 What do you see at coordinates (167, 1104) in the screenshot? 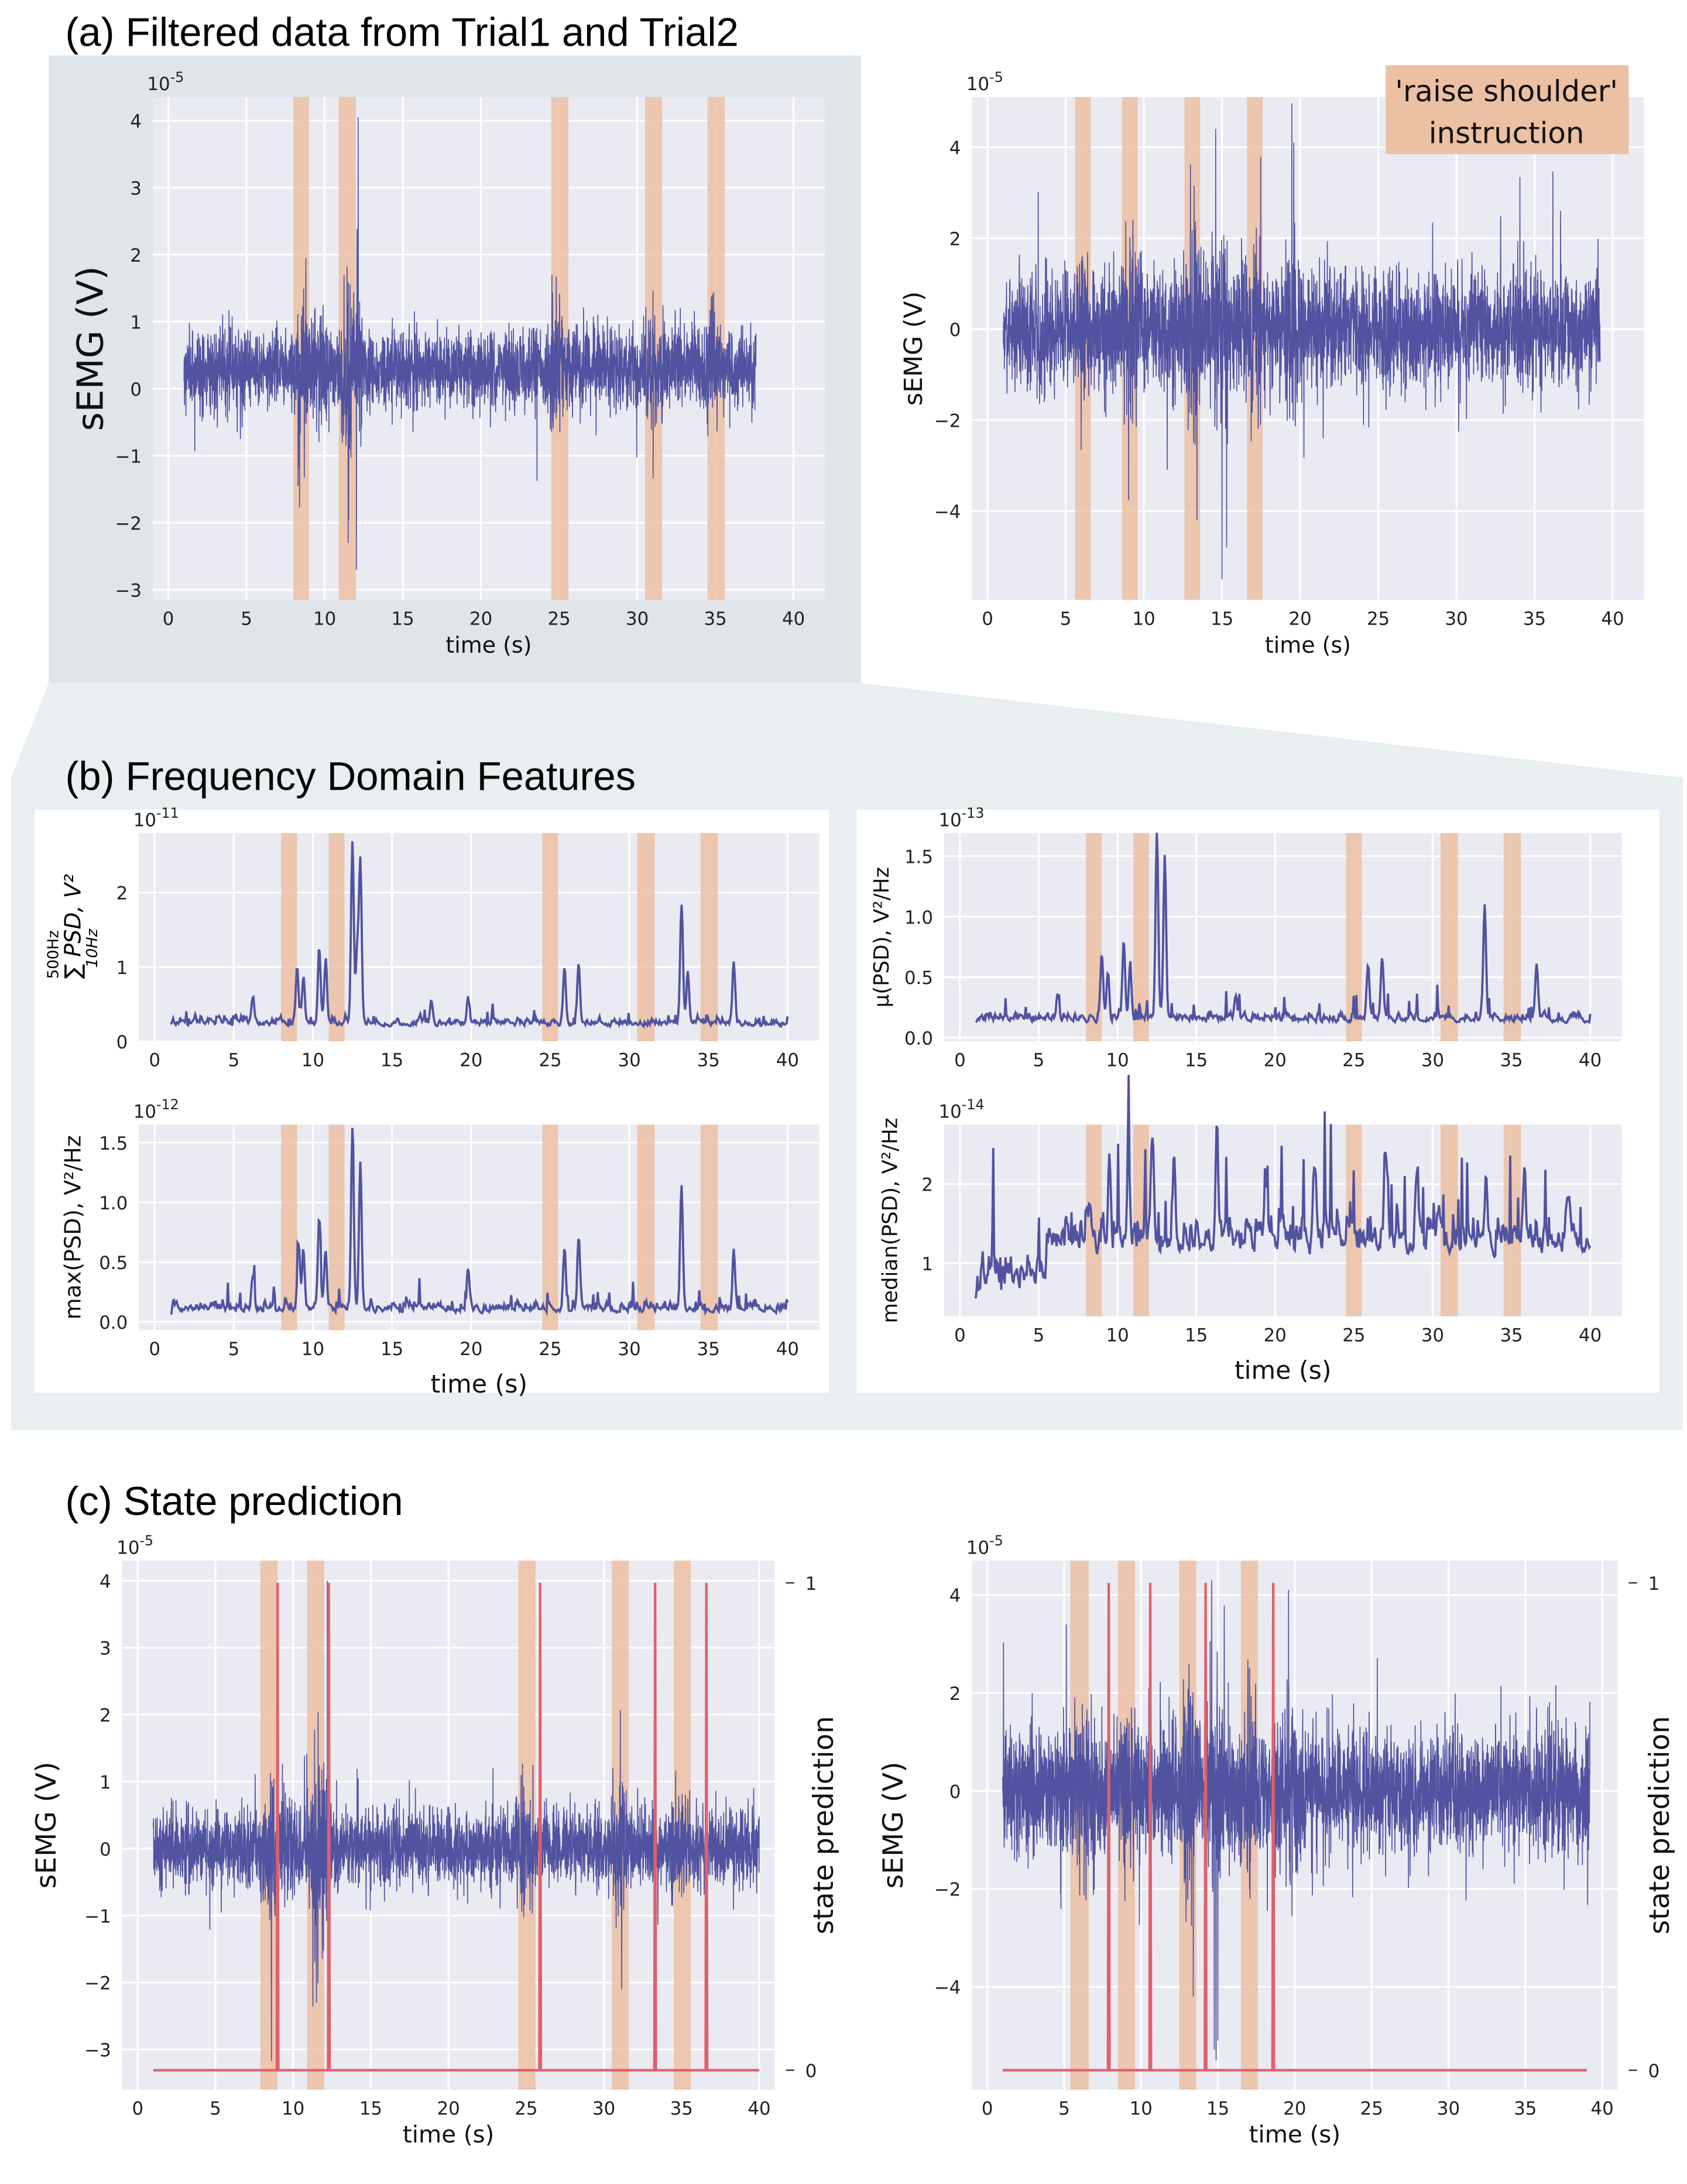
I see `exponent-value: -12` at bounding box center [167, 1104].